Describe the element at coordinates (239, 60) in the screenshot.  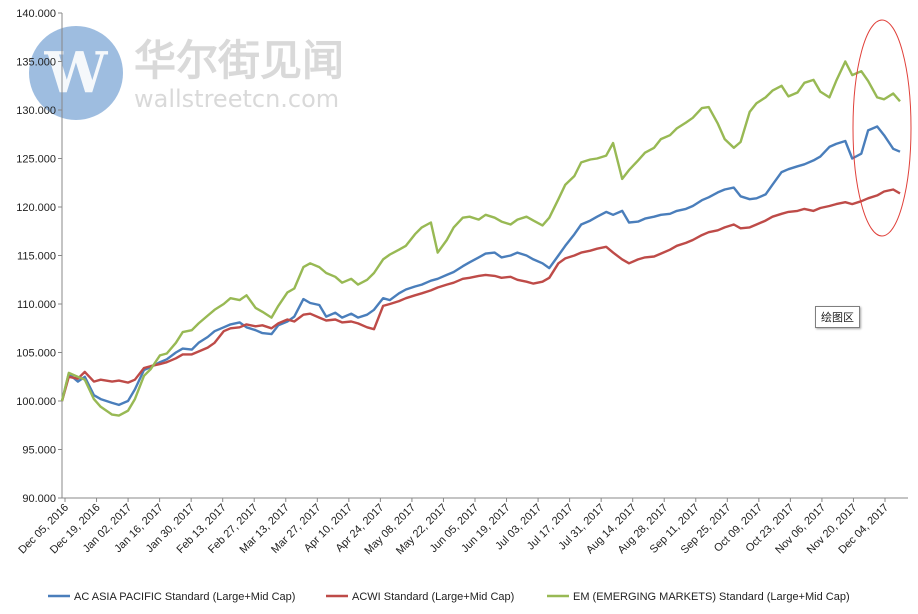
I see `watermark-chinese: 华尔街见闻` at that location.